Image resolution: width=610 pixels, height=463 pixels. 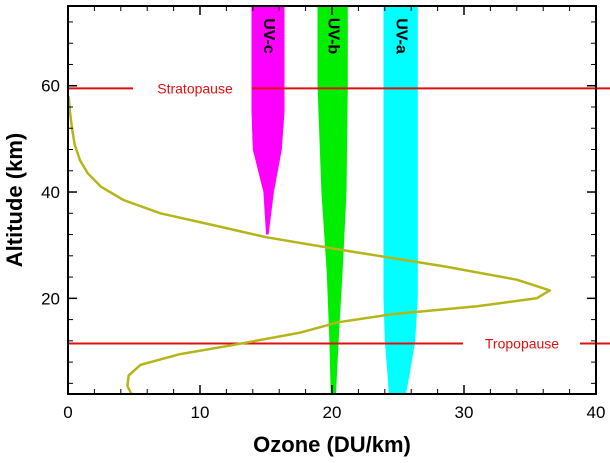 I want to click on x-tick-label: 30, so click(x=464, y=412).